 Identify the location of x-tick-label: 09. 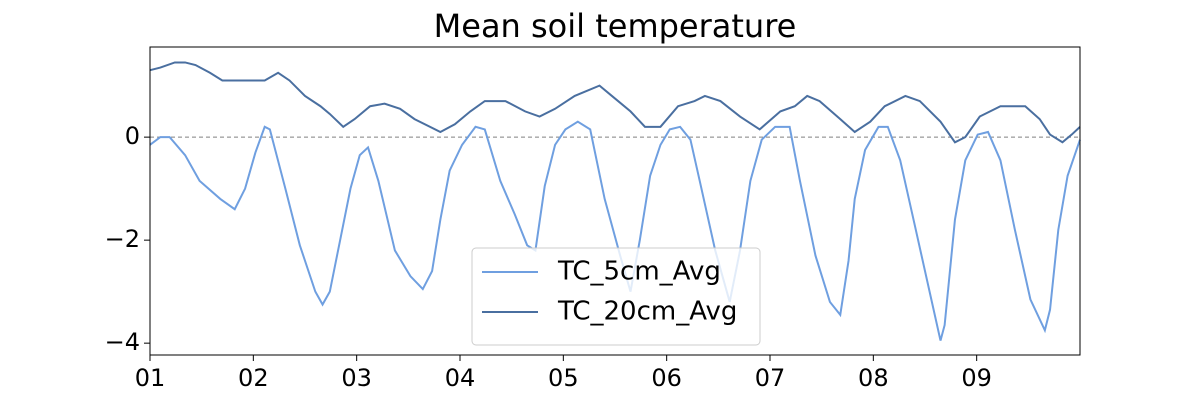
(976, 378).